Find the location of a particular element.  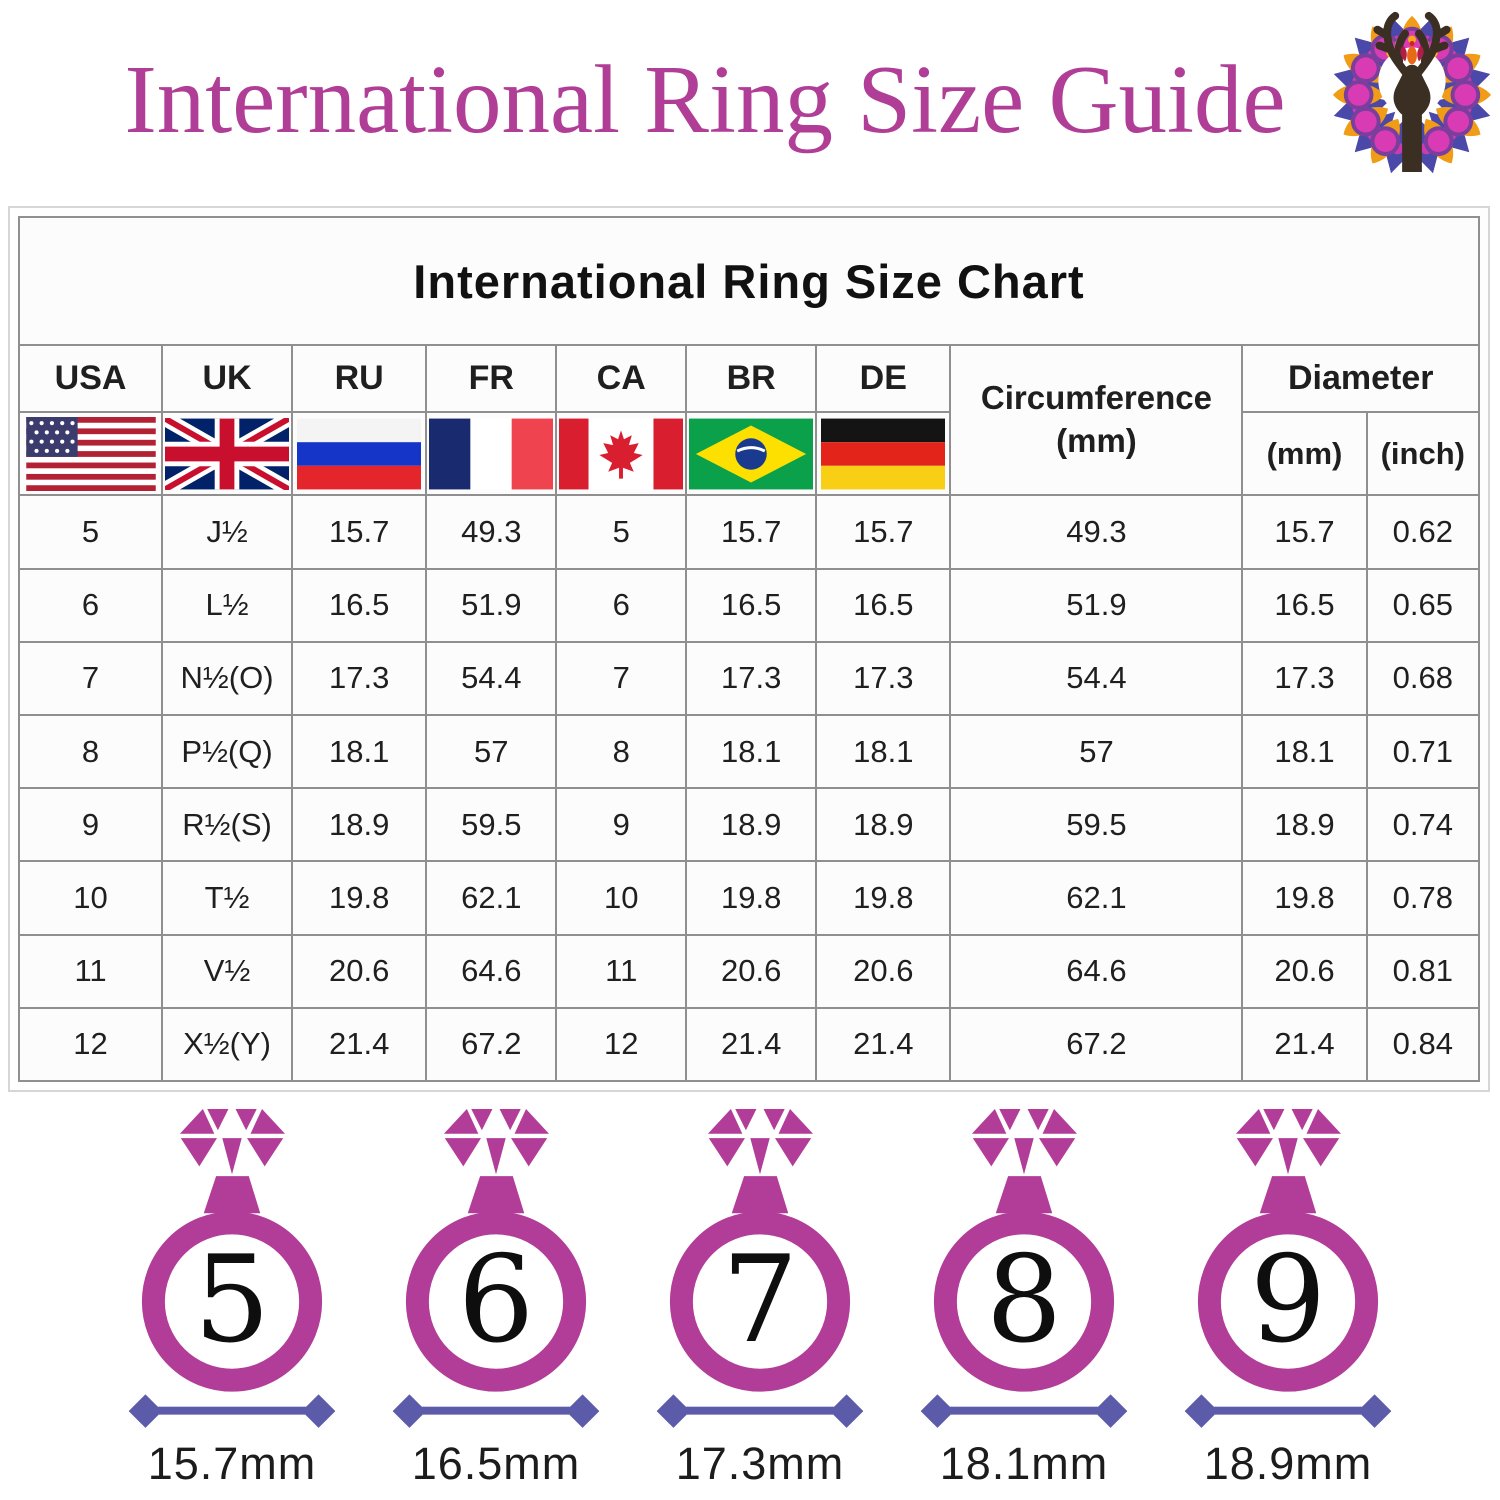

cell-diameter-inch: 0.65 is located at coordinates (1423, 605).